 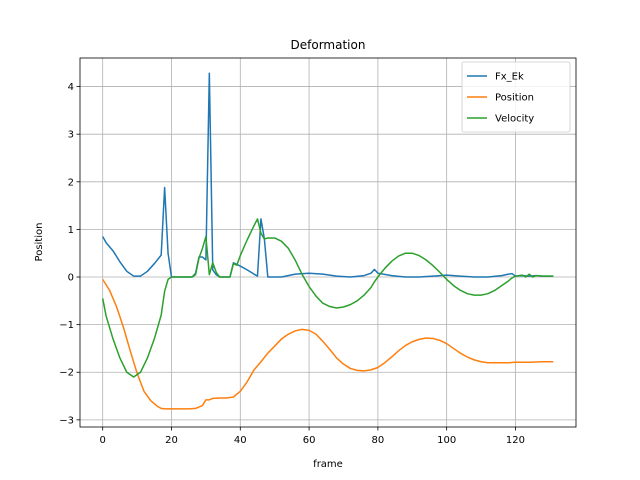 What do you see at coordinates (71, 135) in the screenshot?
I see `y-tick-label: 3` at bounding box center [71, 135].